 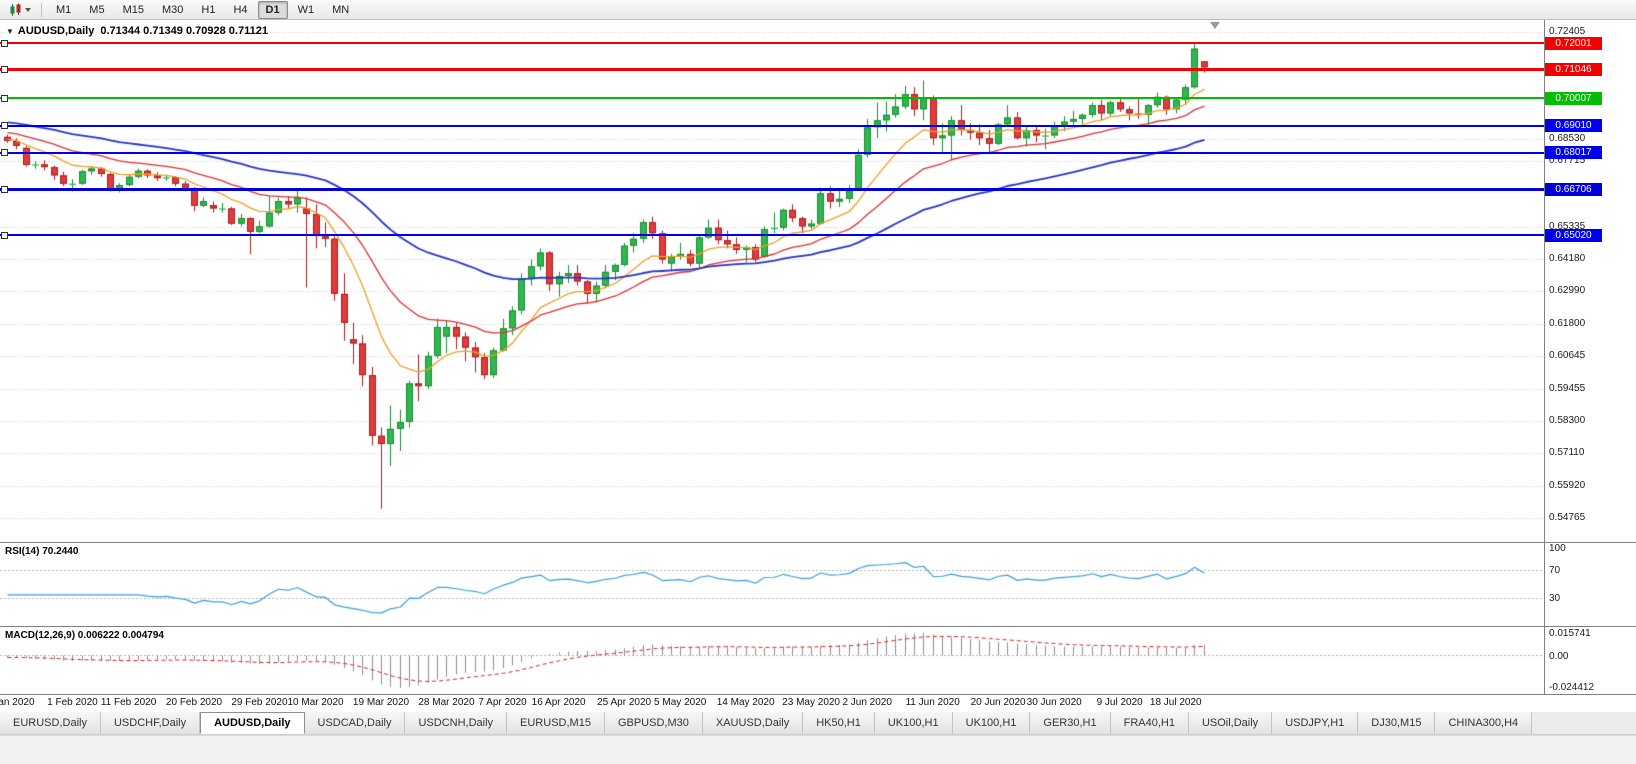 I want to click on date-axis-label: 30 Jun 2020, so click(x=1054, y=702).